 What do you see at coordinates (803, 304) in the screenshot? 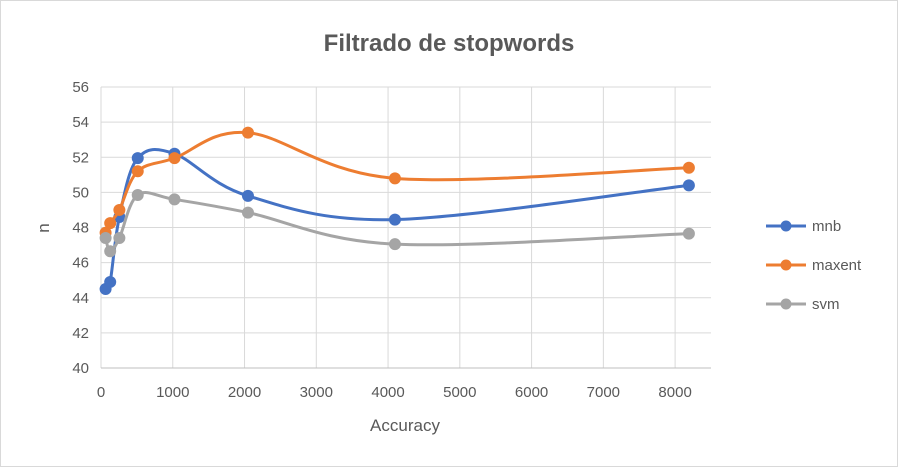
I see `legend-item-svm: svm` at bounding box center [803, 304].